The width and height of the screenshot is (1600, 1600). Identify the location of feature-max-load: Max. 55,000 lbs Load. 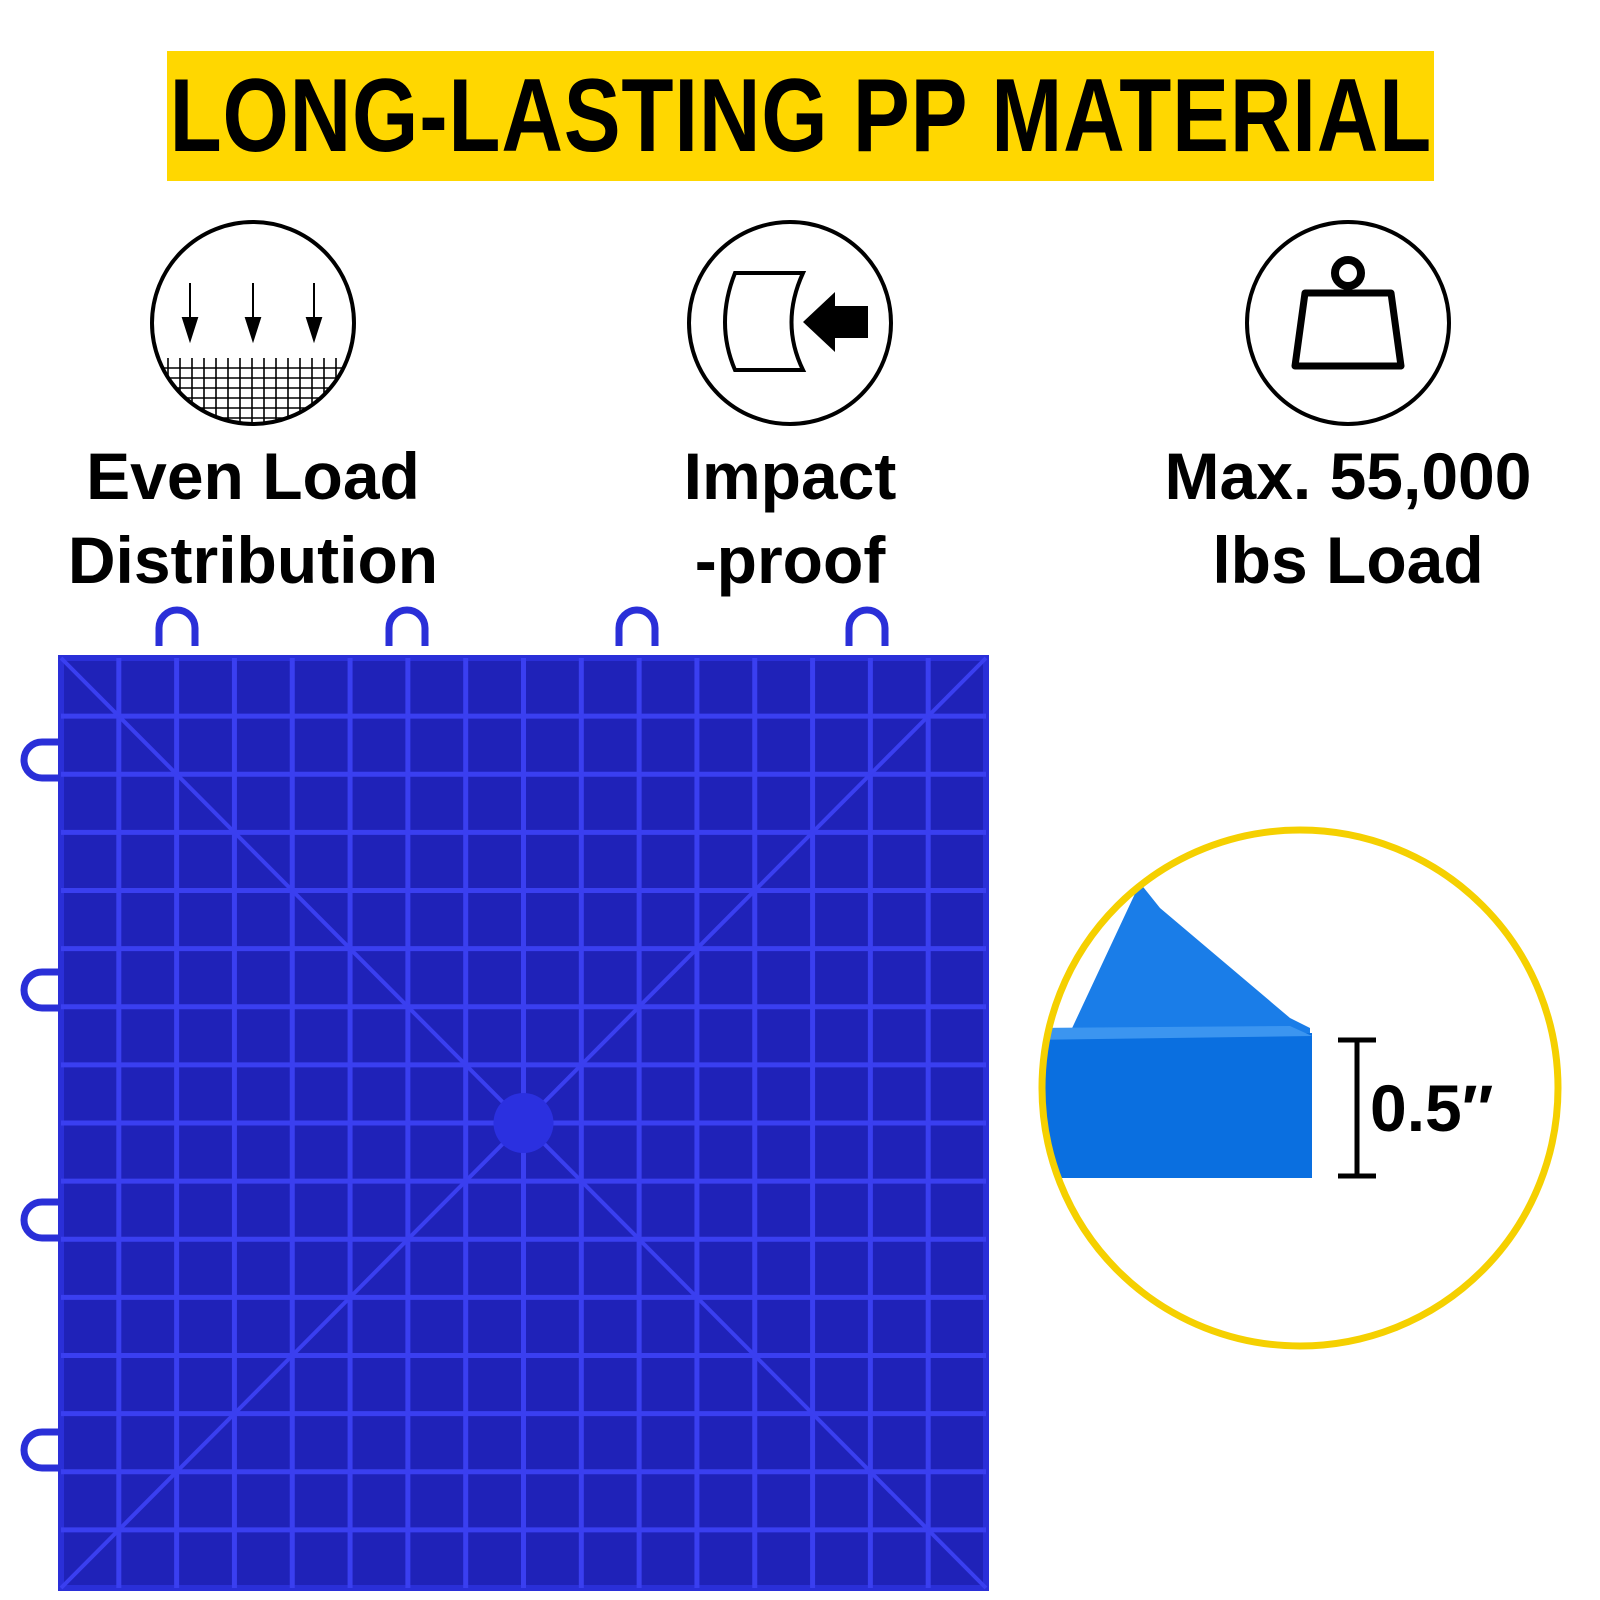
(1348, 410).